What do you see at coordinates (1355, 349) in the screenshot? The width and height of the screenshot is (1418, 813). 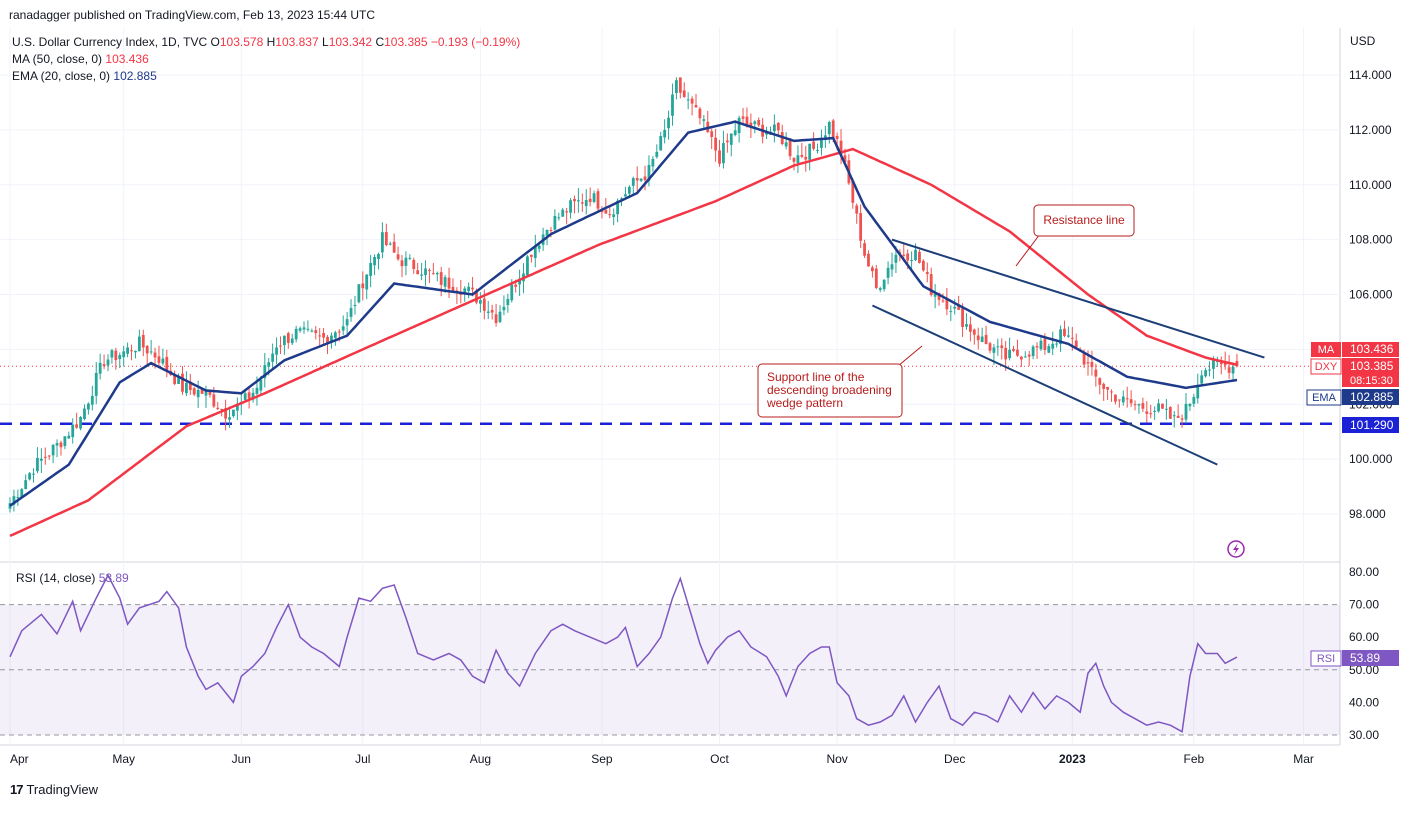 I see `ma-badge: MA 103.436` at bounding box center [1355, 349].